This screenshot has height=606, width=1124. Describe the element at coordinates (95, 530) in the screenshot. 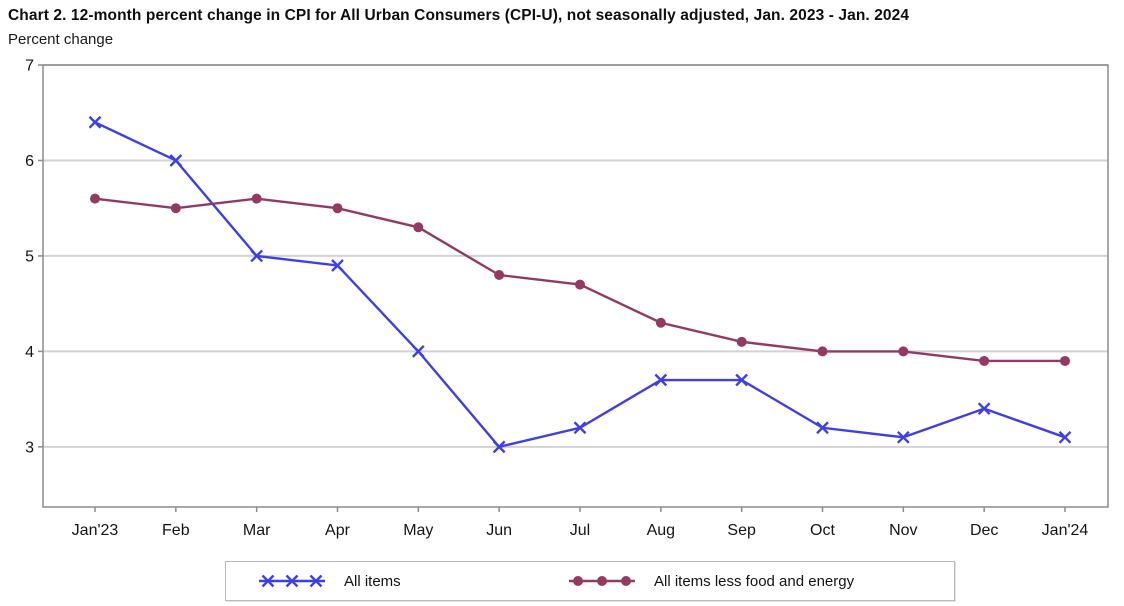

I see `x-tick-label: Jan'23` at that location.